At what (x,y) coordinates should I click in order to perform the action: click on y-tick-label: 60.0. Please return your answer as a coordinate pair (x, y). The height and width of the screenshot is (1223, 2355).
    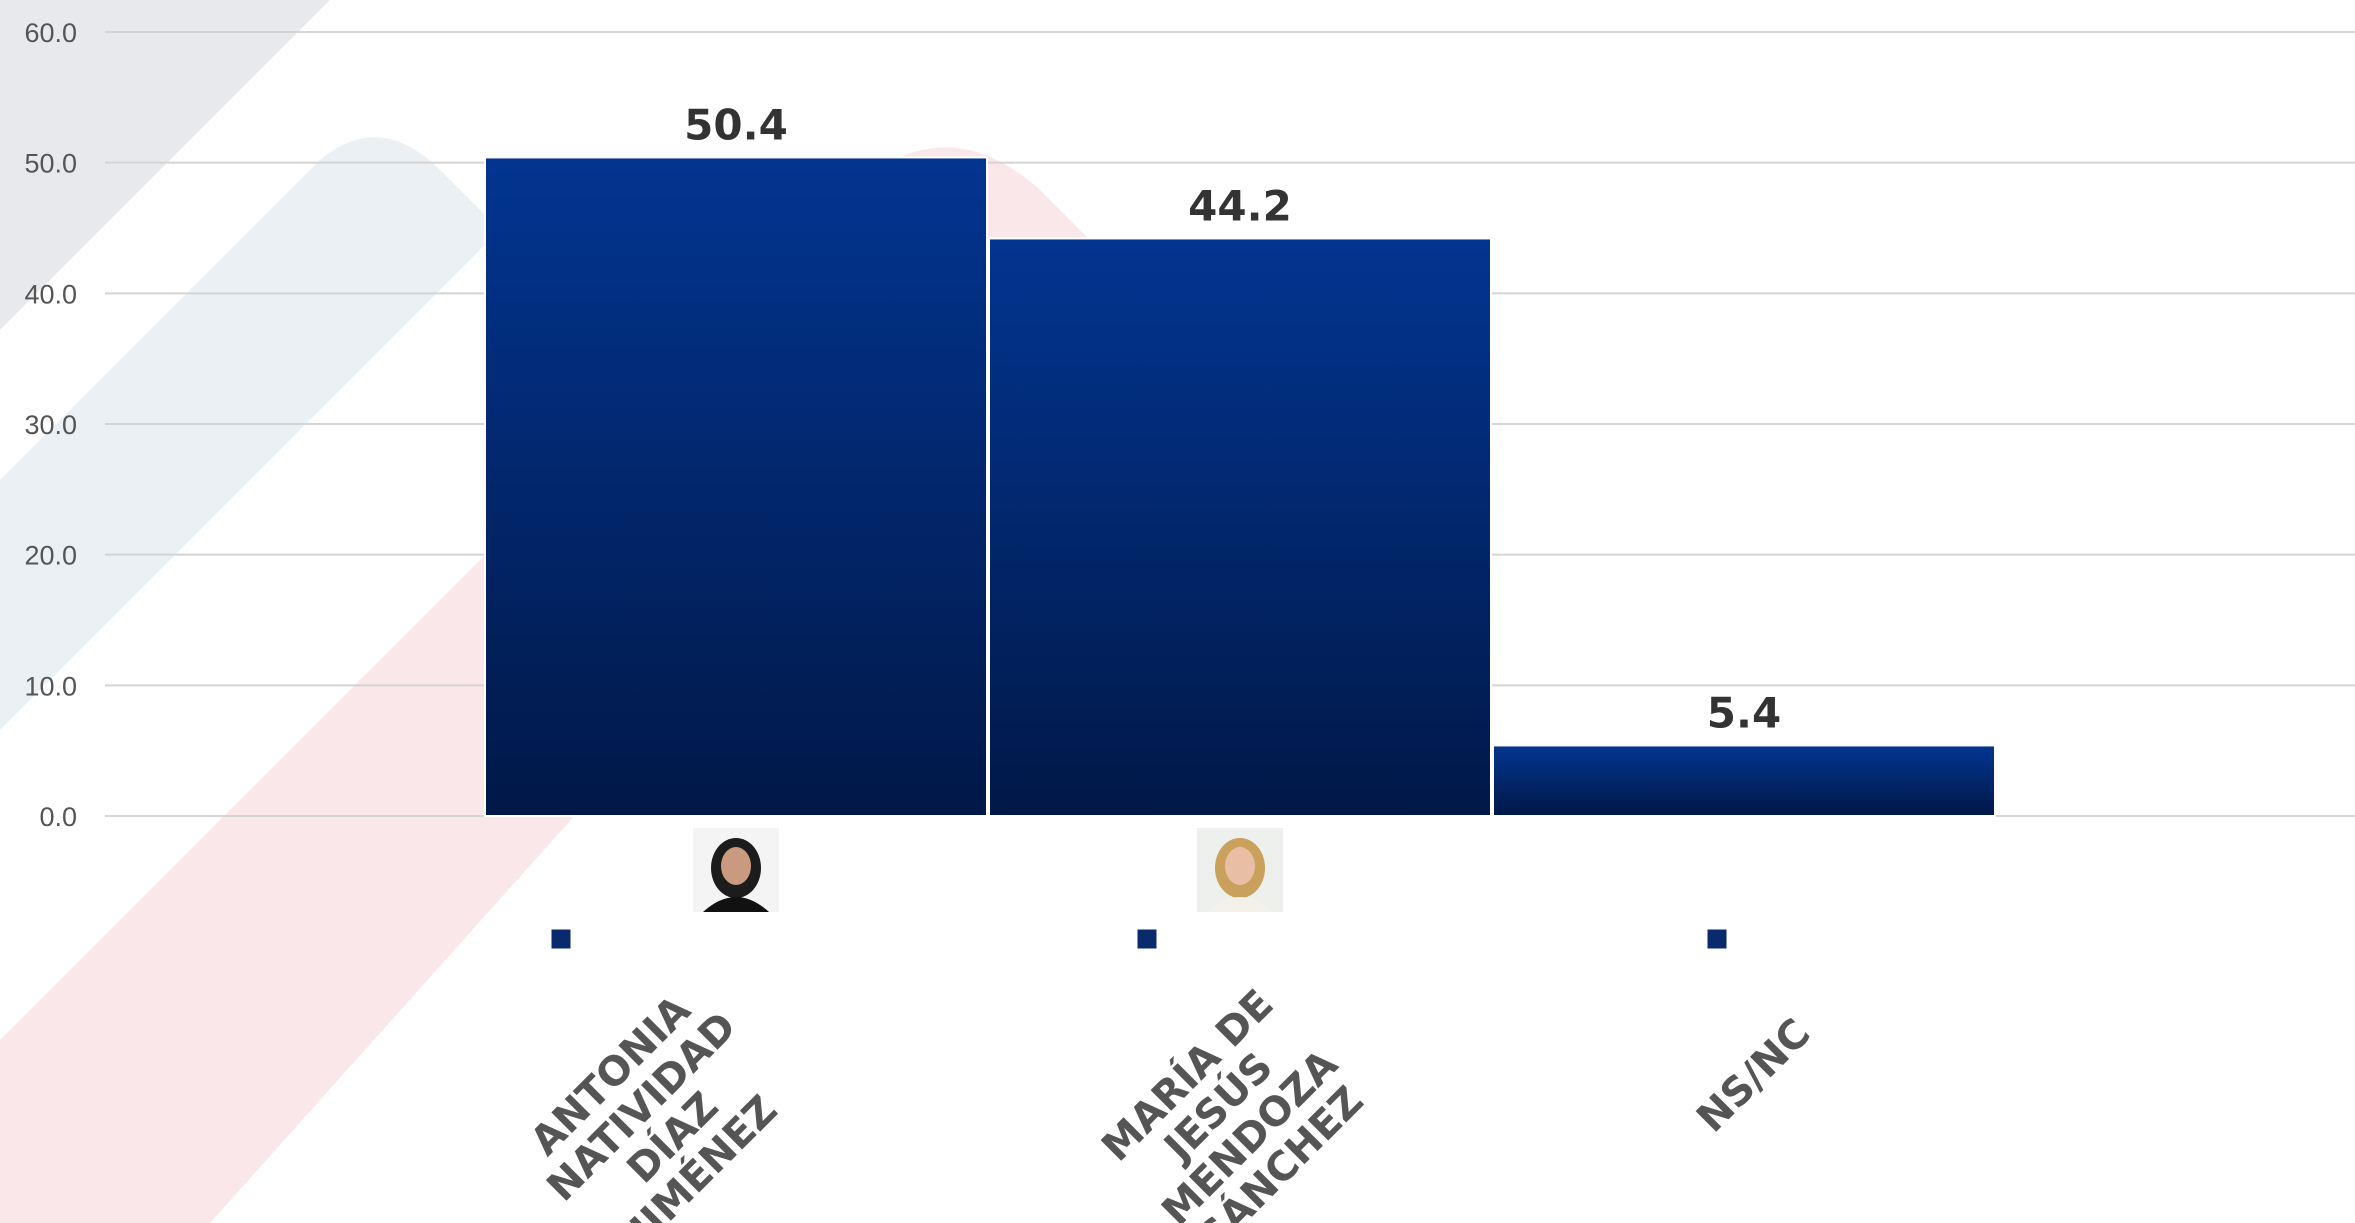
    Looking at the image, I should click on (50, 33).